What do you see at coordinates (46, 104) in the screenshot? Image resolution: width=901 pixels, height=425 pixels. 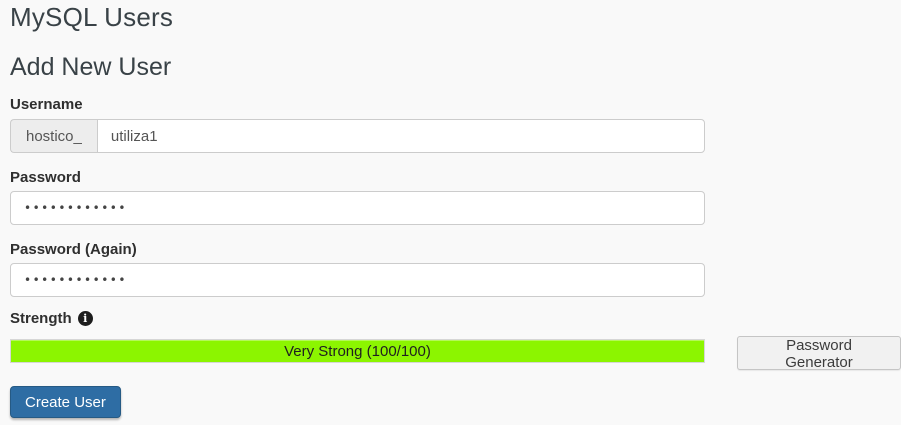 I see `username-label: Username` at bounding box center [46, 104].